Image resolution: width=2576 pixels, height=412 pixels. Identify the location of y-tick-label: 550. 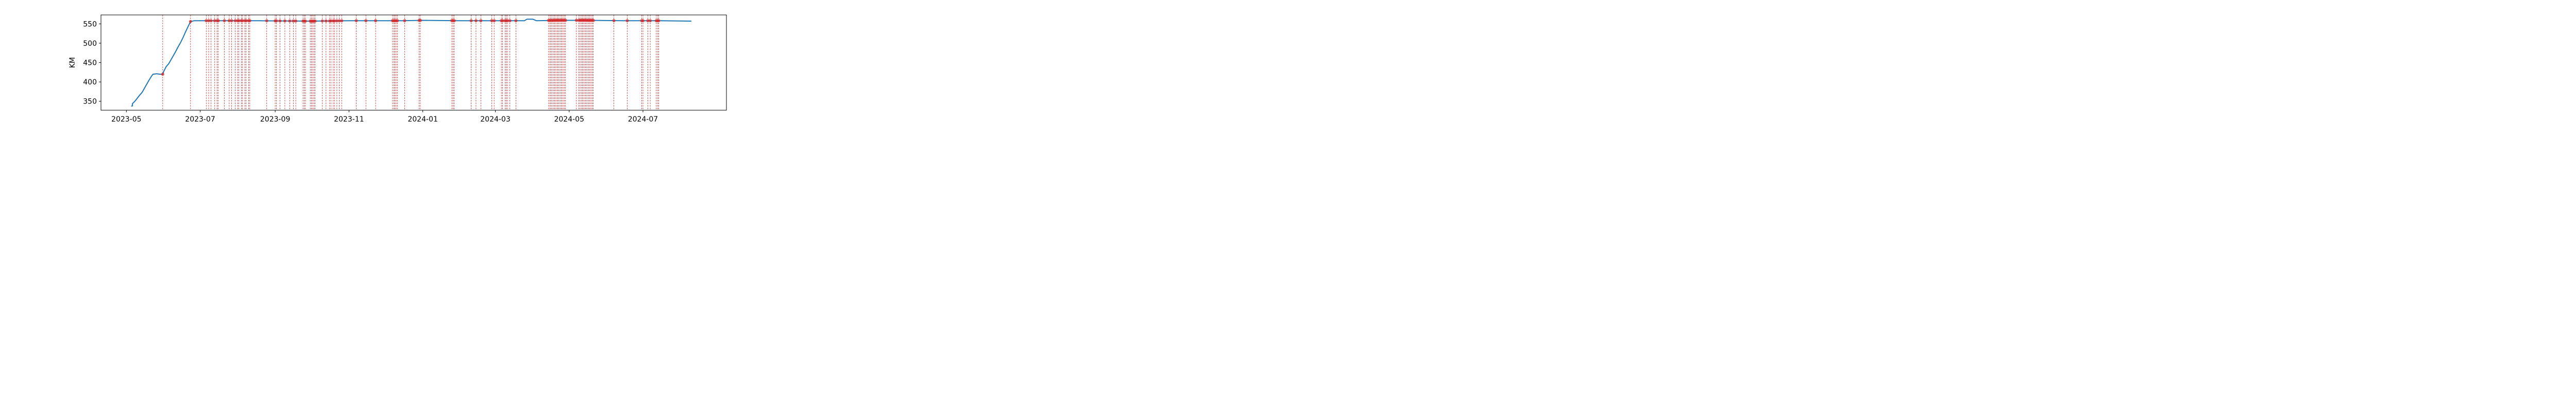
(90, 24).